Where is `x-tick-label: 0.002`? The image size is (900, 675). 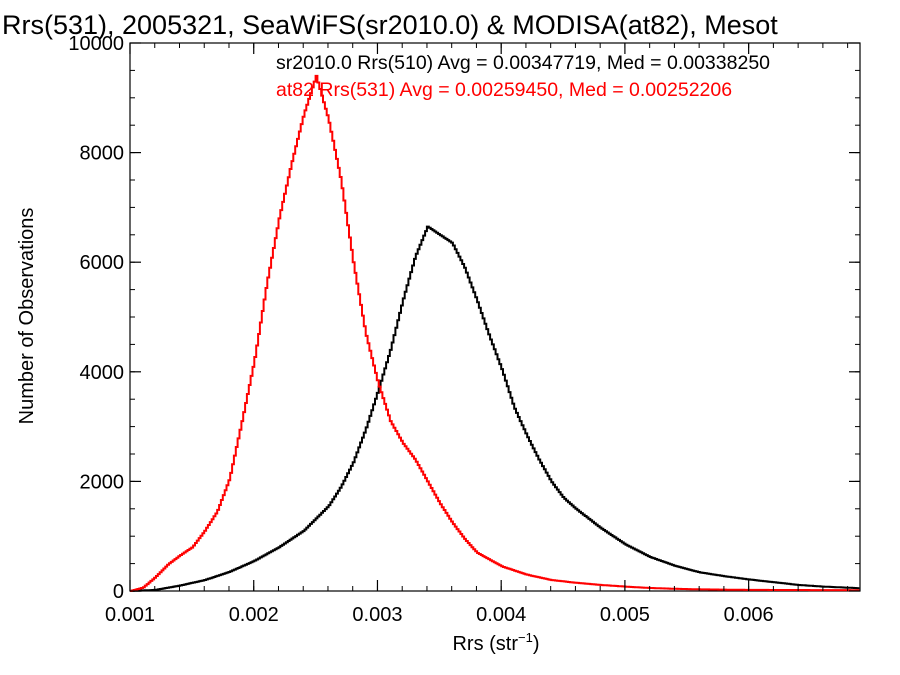 x-tick-label: 0.002 is located at coordinates (254, 615).